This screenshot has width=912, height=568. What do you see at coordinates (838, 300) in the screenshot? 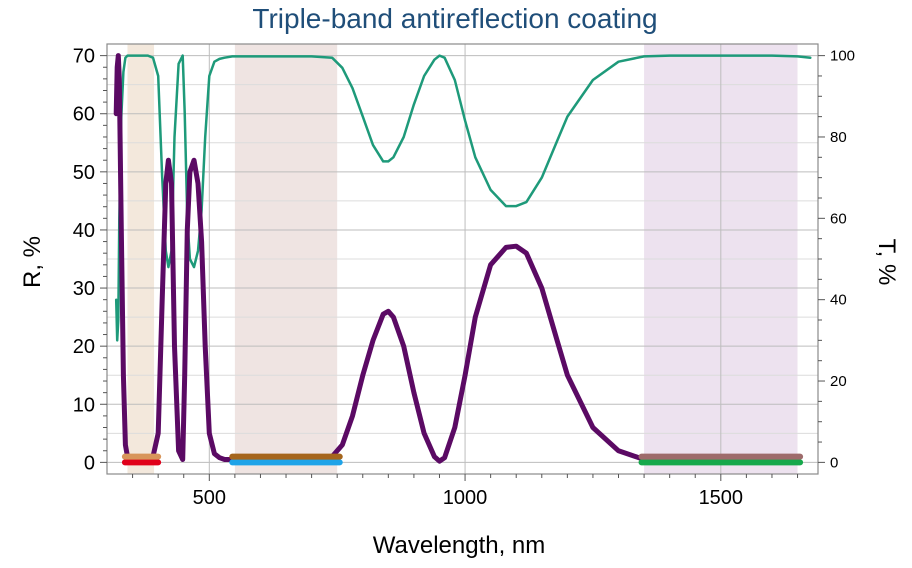
I see `y-right-tick-label: 40` at bounding box center [838, 300].